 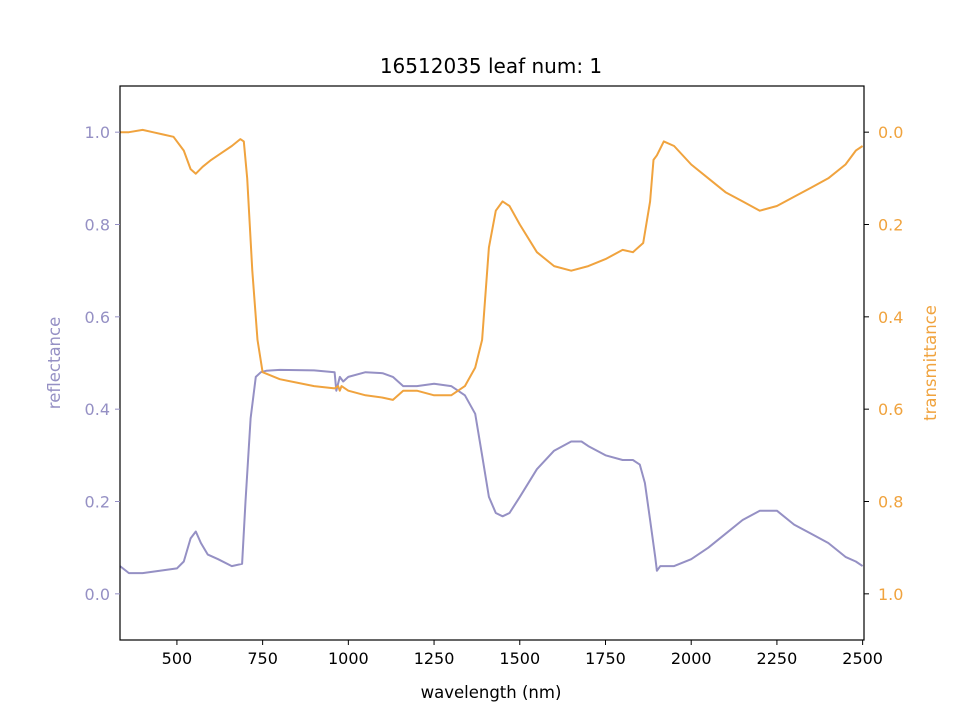 I want to click on x-axis: 500 750 1000 1250 1500 1750 2000 2250 2500, so click(x=522, y=654).